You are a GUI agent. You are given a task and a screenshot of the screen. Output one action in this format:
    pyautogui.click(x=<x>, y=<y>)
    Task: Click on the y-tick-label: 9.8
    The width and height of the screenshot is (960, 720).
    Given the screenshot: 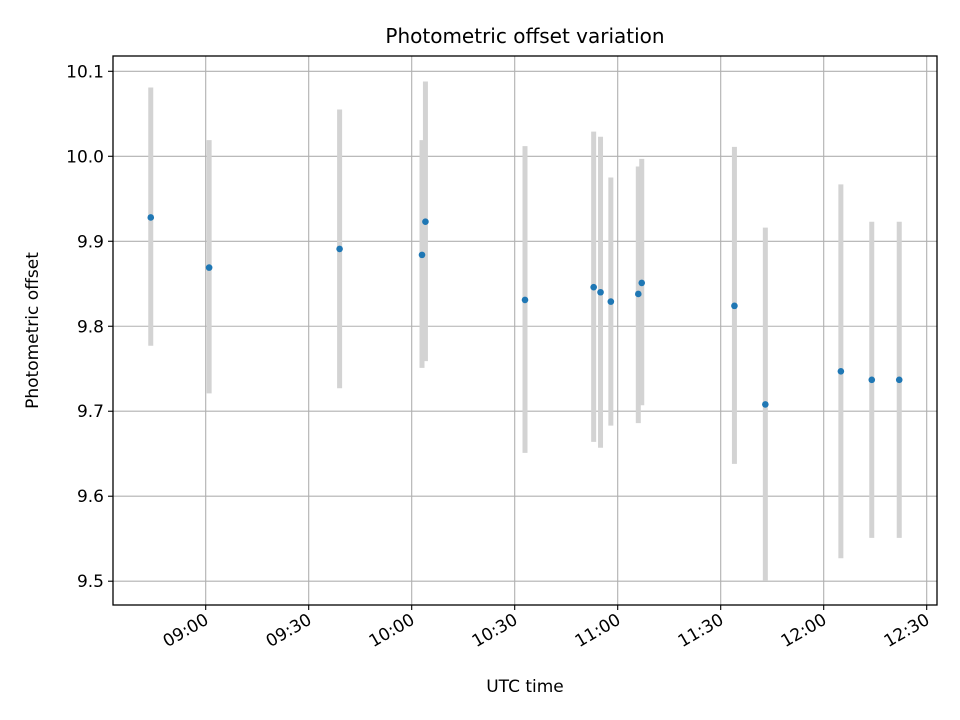 What is the action you would take?
    pyautogui.click(x=90, y=327)
    